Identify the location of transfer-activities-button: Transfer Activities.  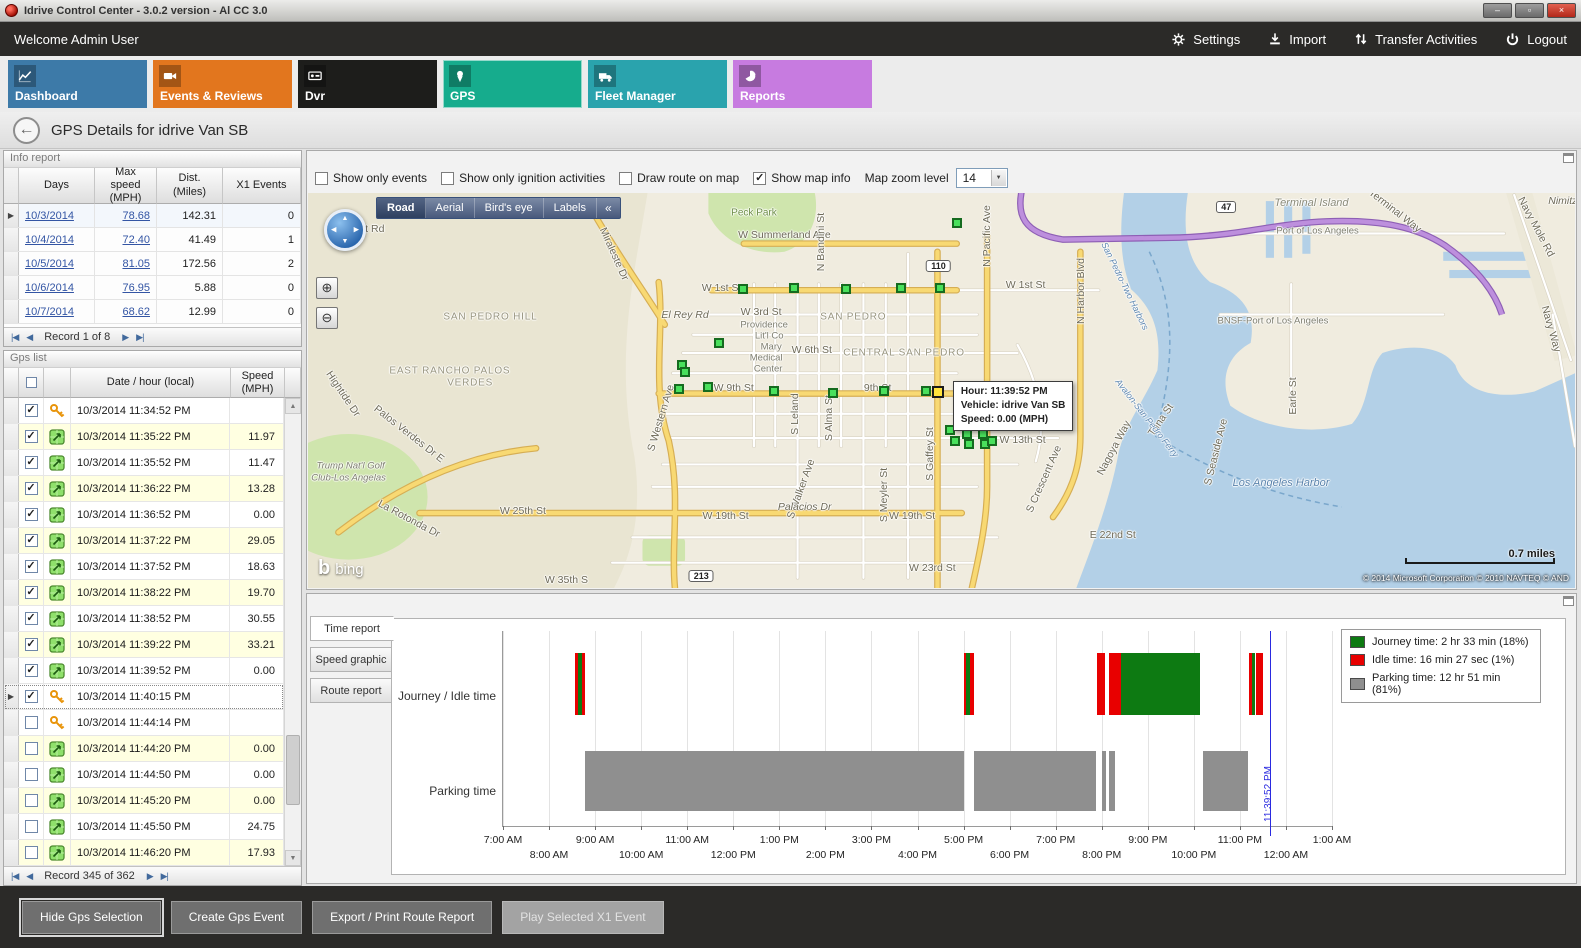
(1415, 39).